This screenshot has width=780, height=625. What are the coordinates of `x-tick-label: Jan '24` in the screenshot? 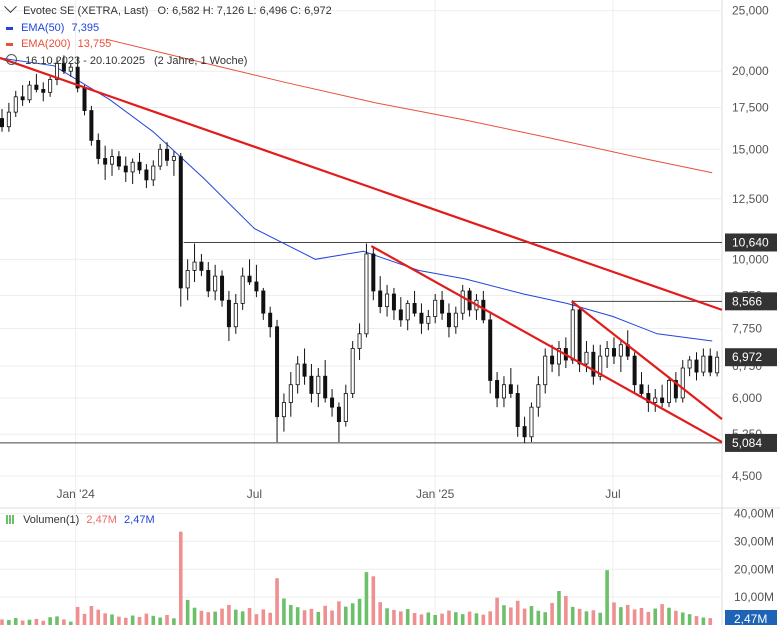 It's located at (75, 494).